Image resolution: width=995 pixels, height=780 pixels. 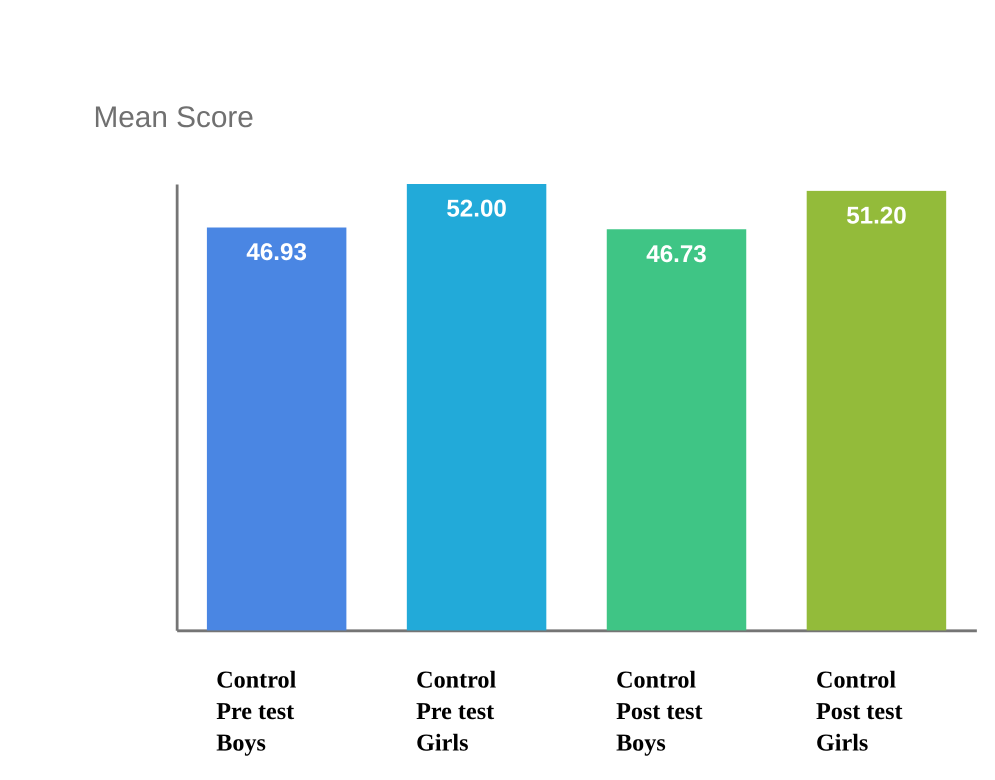 I want to click on y-axis-title: Mean Score, so click(x=173, y=117).